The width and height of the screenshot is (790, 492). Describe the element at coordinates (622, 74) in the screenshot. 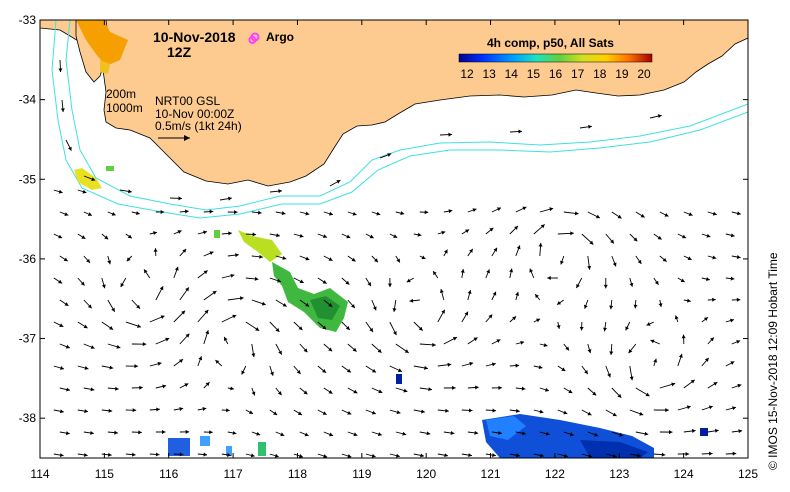

I see `colorbar-tick-label: 19` at that location.